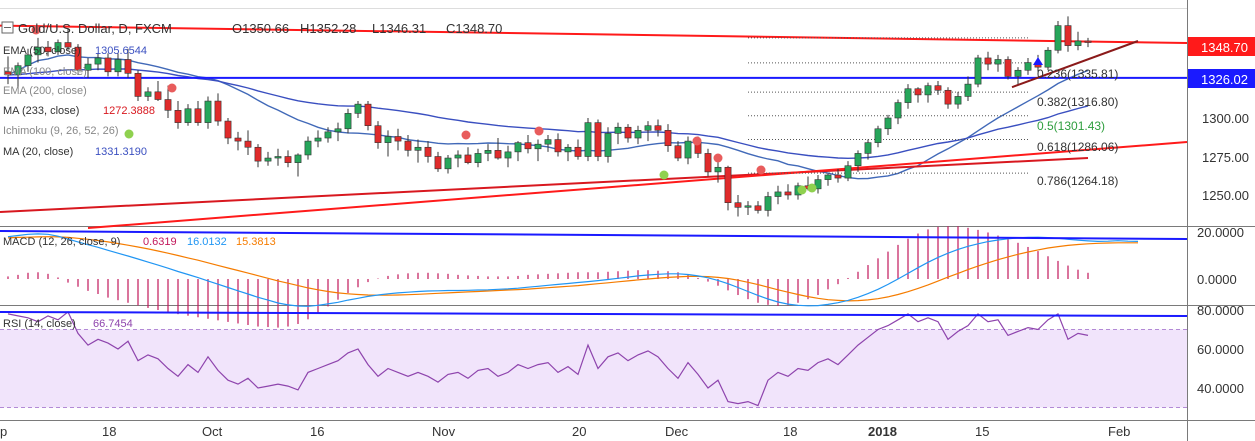 The height and width of the screenshot is (441, 1255). I want to click on time-axis-label: p, so click(3, 431).